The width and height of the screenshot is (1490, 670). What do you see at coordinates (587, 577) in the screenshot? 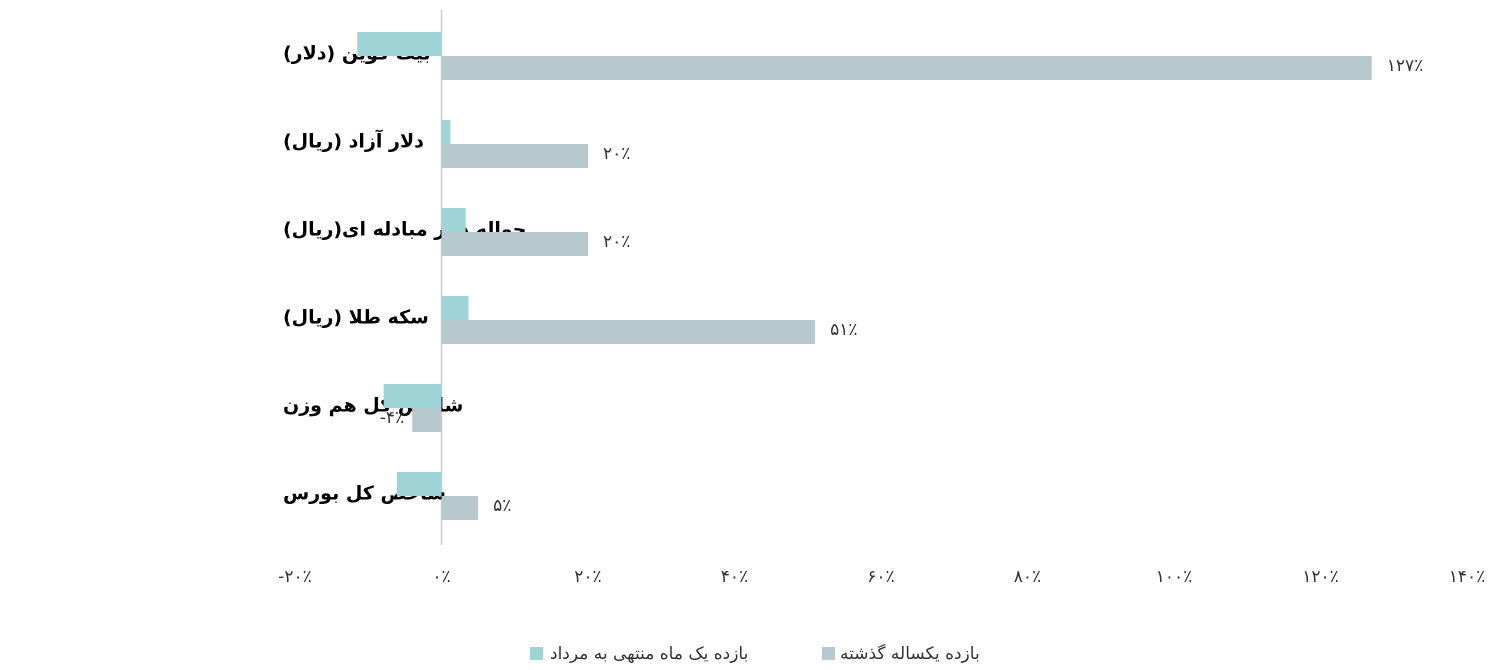
I see `x-tick-label: ۲۰٪` at bounding box center [587, 577].